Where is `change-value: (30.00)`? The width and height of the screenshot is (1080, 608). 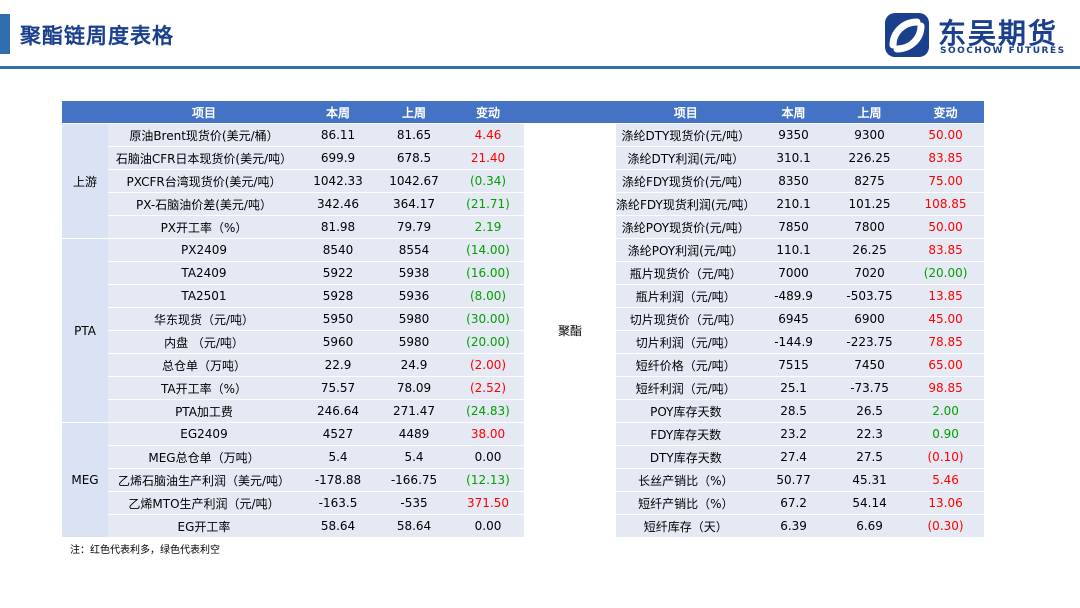
change-value: (30.00) is located at coordinates (488, 319).